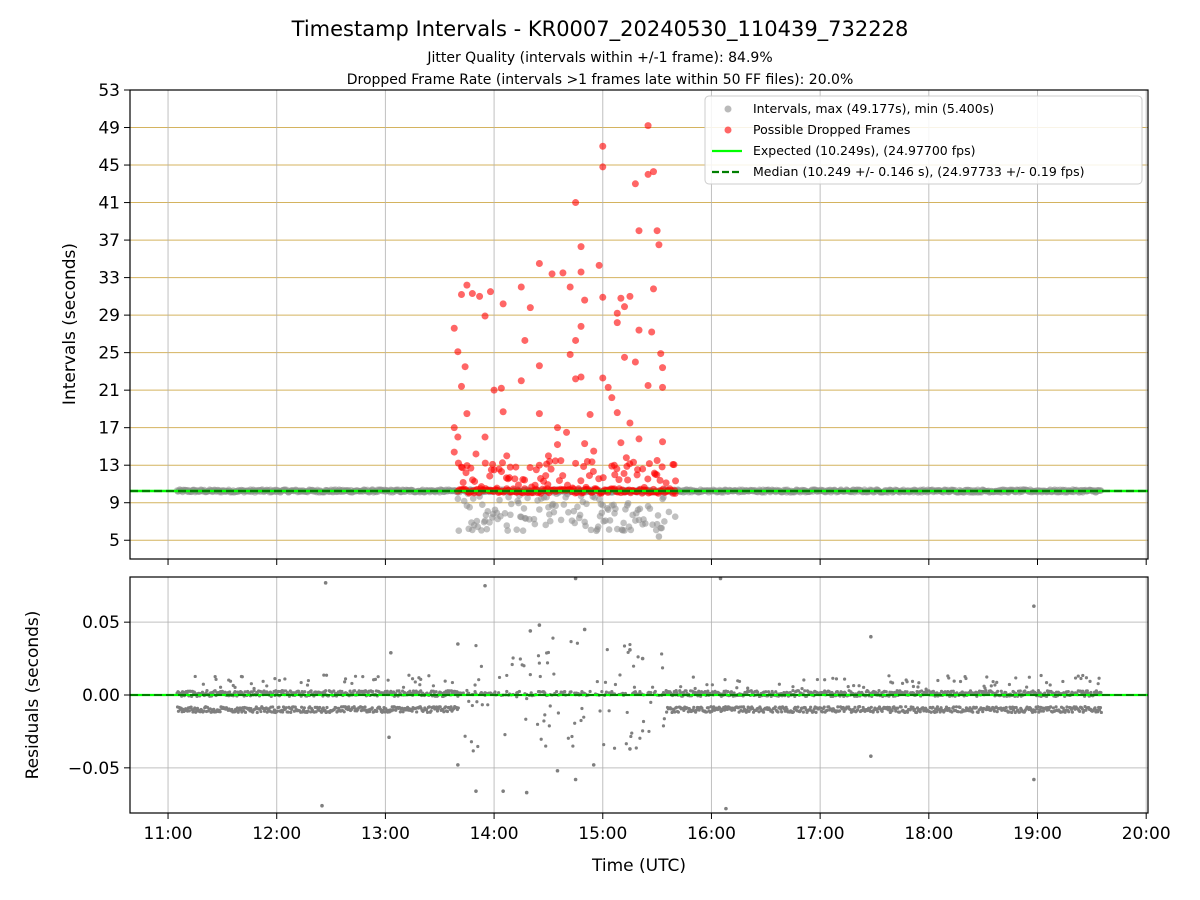 The width and height of the screenshot is (1200, 900). I want to click on intervals-y-tick-label: 5, so click(114, 541).